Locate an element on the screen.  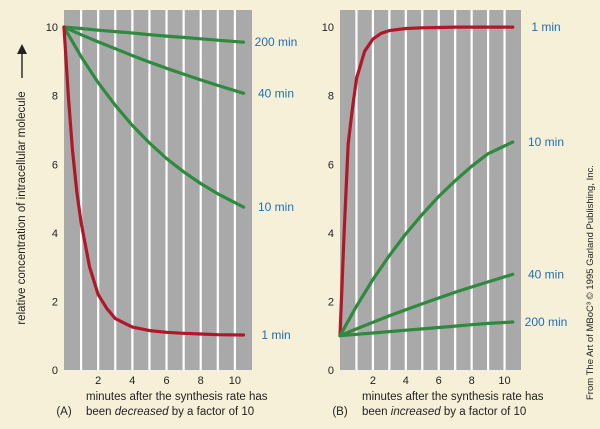
x-axis-caption-line-2: been decreased by a factor of 10 is located at coordinates (170, 412).